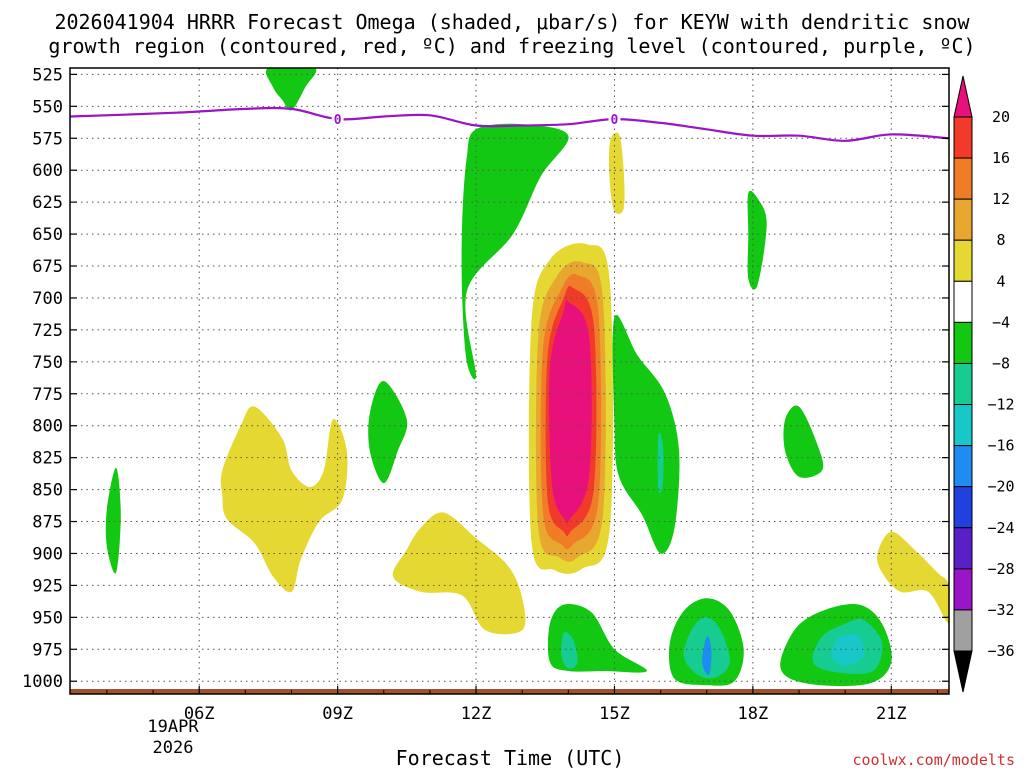 This screenshot has height=768, width=1024. What do you see at coordinates (522, 705) in the screenshot?
I see `x-axis: 06Z 09Z 12Z 15Z 18Z 21Z` at bounding box center [522, 705].